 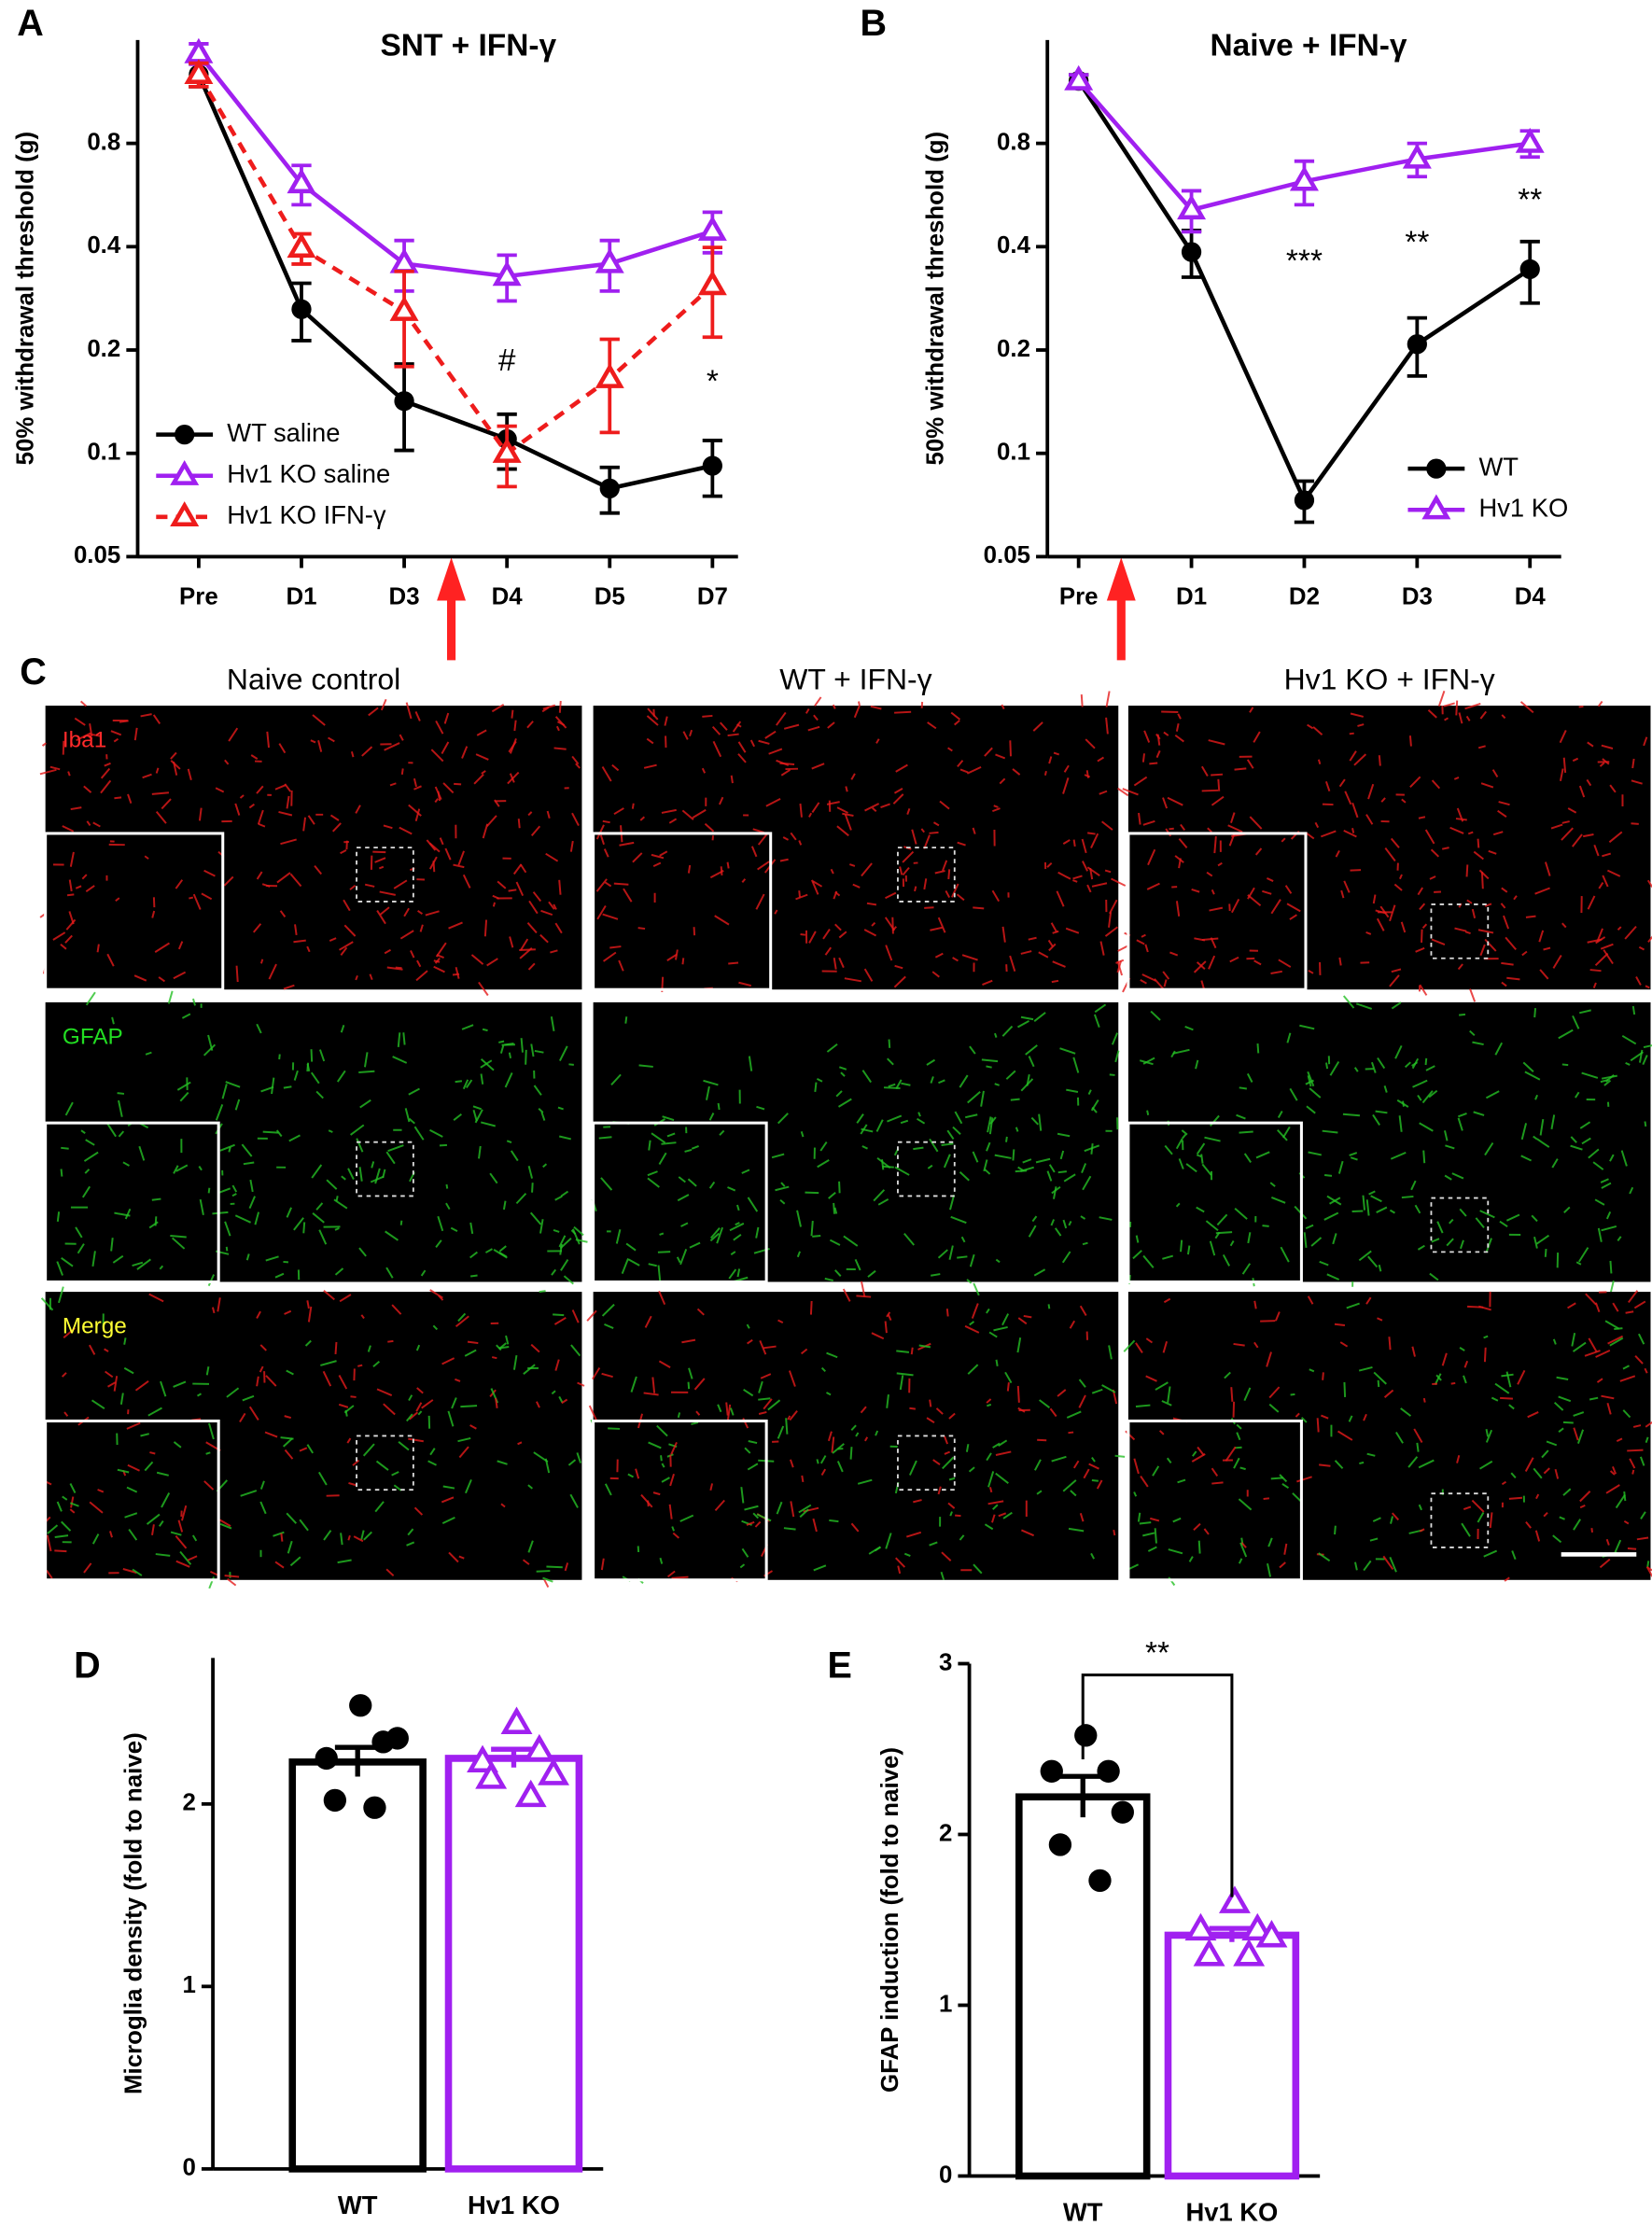 I want to click on inset, so click(x=132, y=1202).